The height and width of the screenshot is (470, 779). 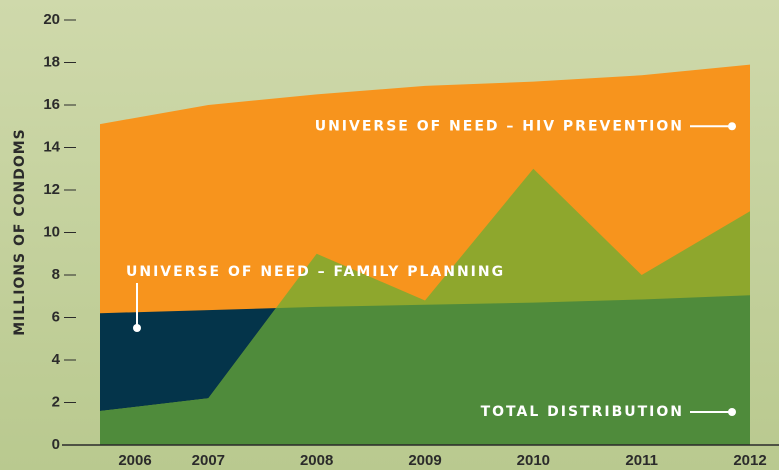 What do you see at coordinates (316, 460) in the screenshot?
I see `x-tick-label: 2008` at bounding box center [316, 460].